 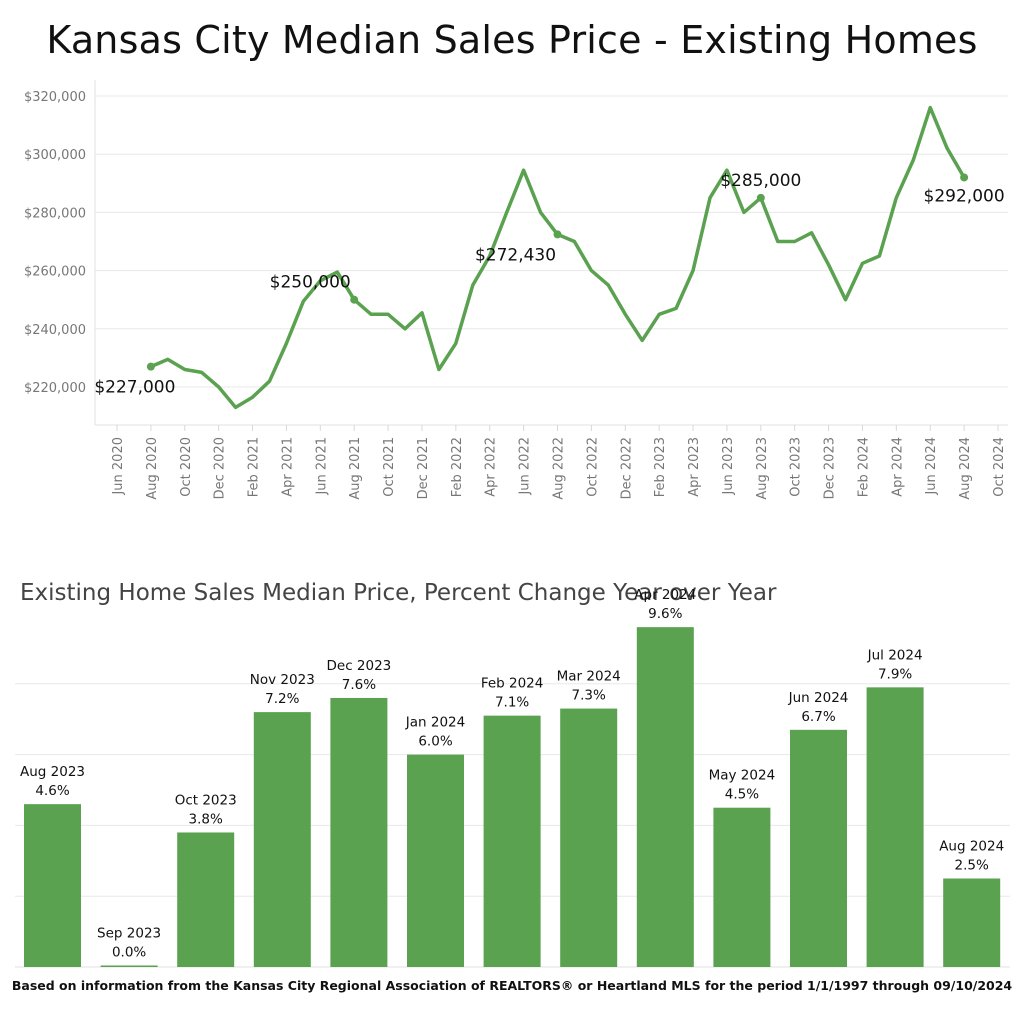 What do you see at coordinates (457, 467) in the screenshot?
I see `x-tick-label: Feb 2022` at bounding box center [457, 467].